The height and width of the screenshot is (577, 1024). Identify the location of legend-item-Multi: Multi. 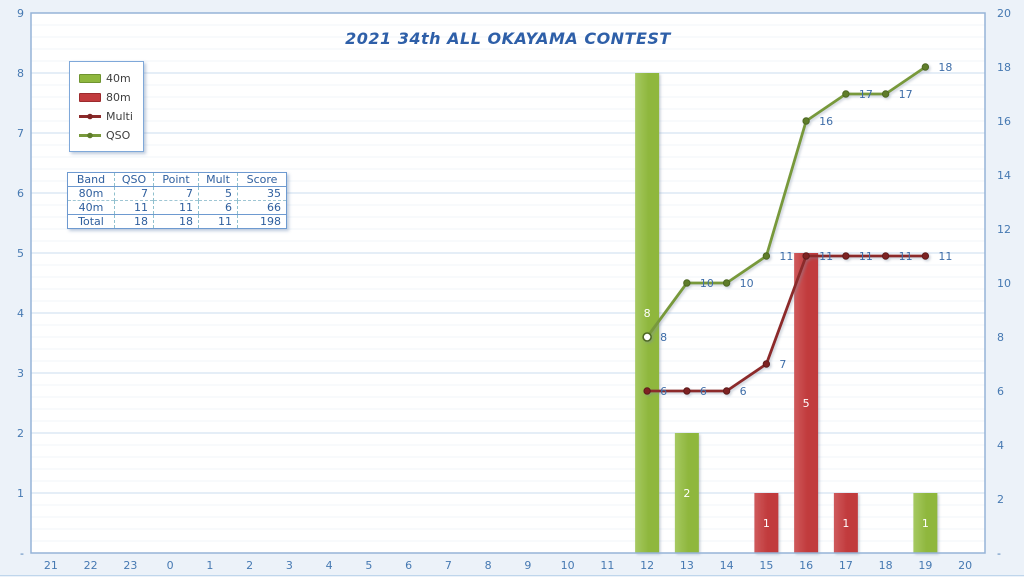
(106, 116).